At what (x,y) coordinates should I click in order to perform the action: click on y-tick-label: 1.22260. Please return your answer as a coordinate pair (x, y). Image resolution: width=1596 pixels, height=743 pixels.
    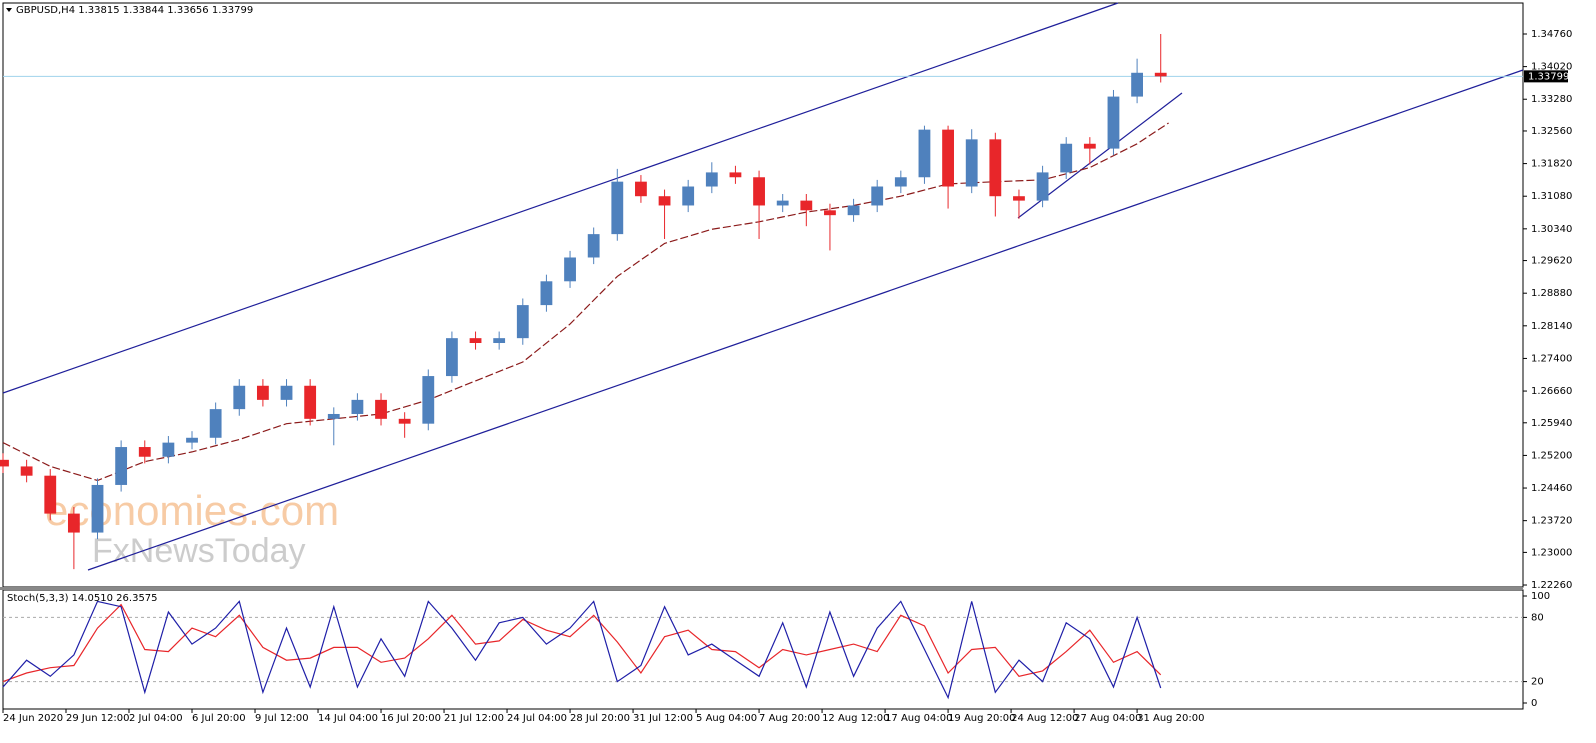
    Looking at the image, I should click on (1551, 585).